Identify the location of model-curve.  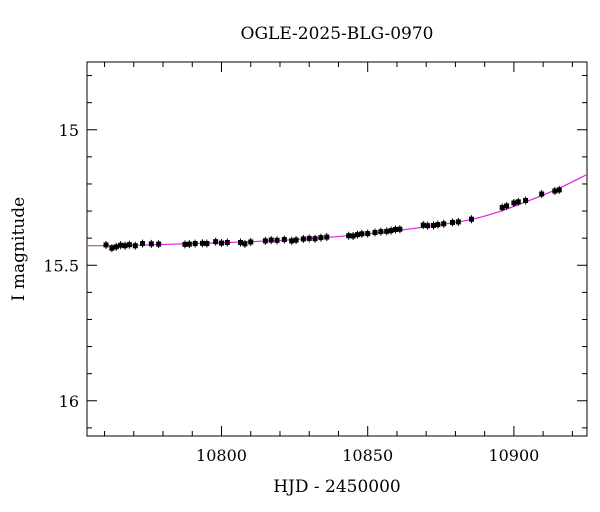
(337, 210).